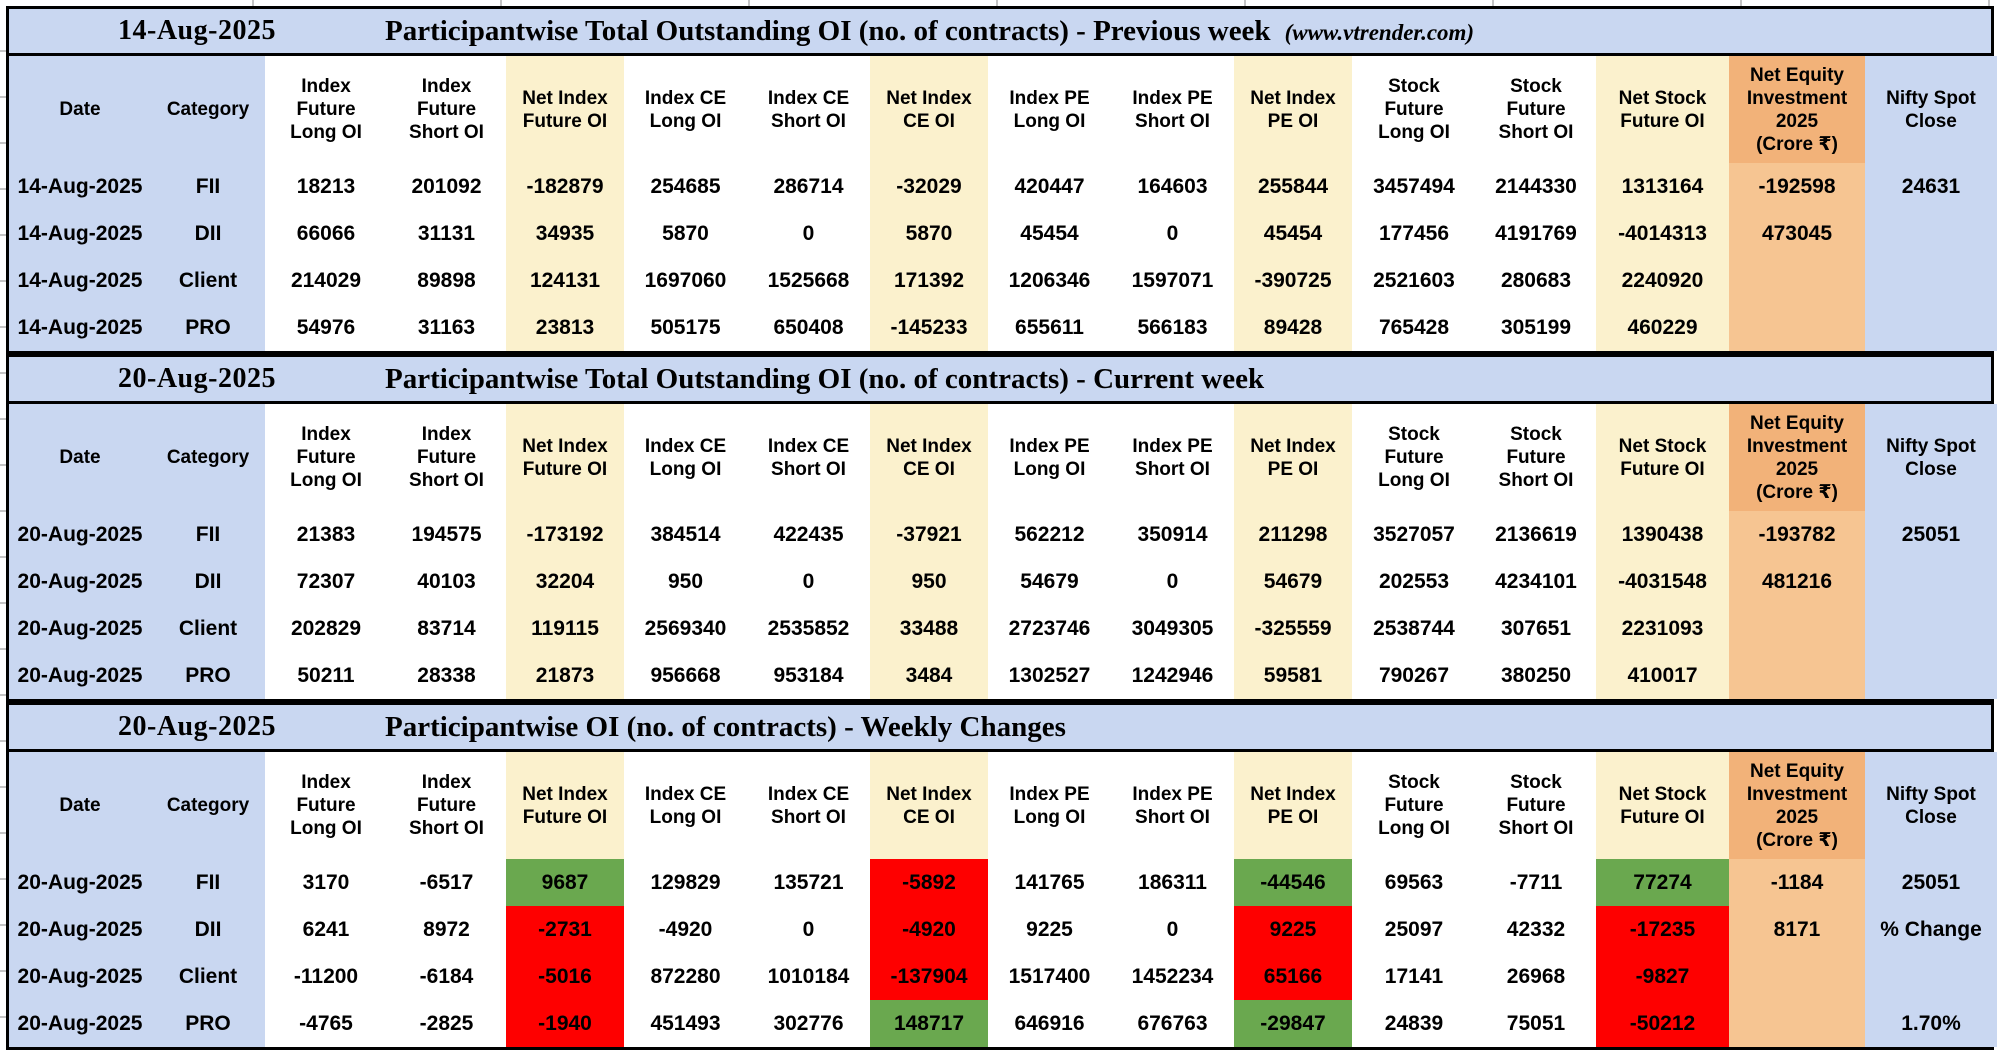  What do you see at coordinates (1536, 457) in the screenshot?
I see `column-header-stock-future-short-oi: Stock Future Short OI` at bounding box center [1536, 457].